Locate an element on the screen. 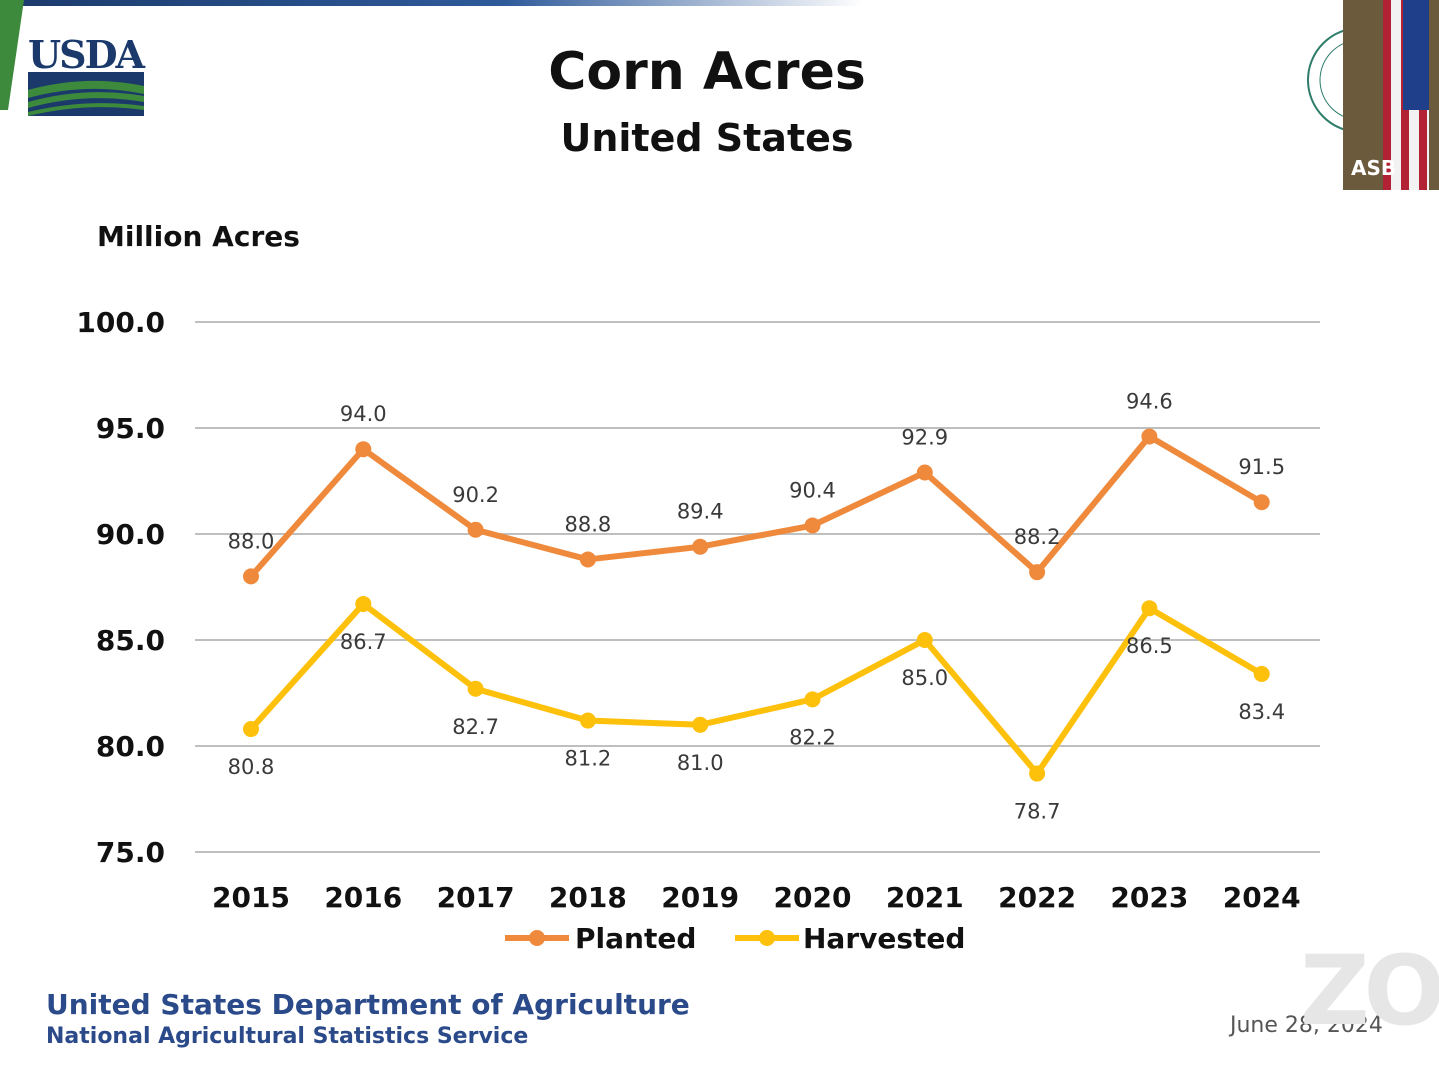 The height and width of the screenshot is (1079, 1439). slide-date: June 28, 2024 is located at coordinates (1306, 1025).